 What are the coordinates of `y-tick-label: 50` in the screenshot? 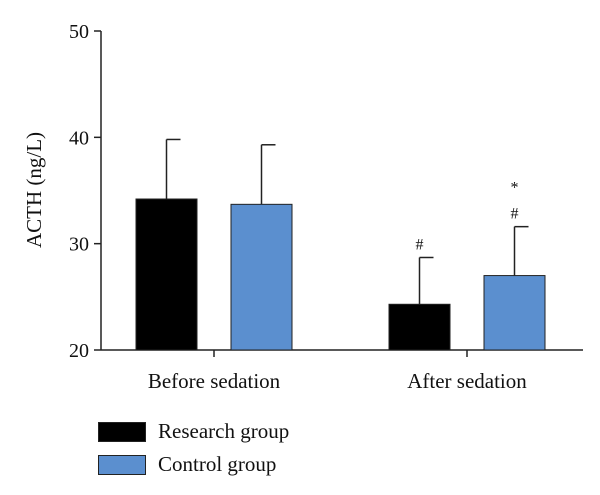 It's located at (79, 32).